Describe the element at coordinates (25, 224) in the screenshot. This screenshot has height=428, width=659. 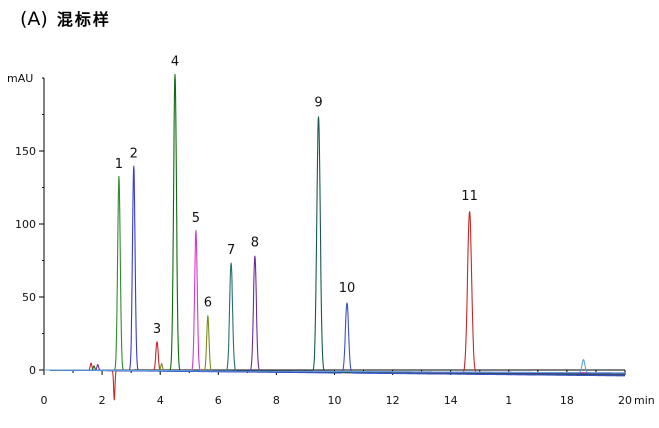
I see `y-tick-label: 100` at that location.